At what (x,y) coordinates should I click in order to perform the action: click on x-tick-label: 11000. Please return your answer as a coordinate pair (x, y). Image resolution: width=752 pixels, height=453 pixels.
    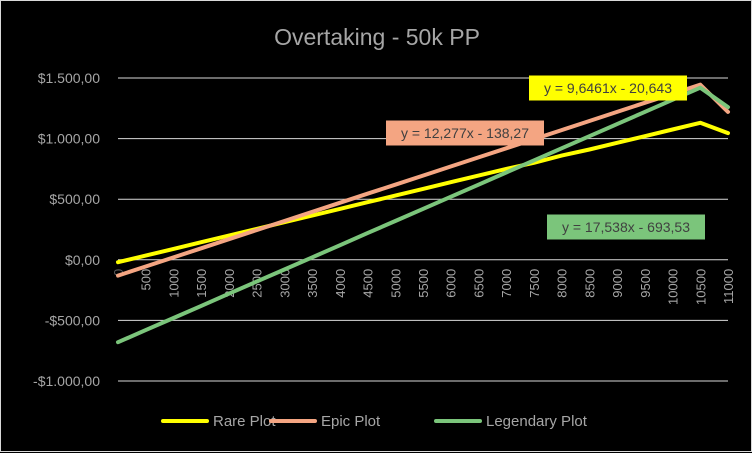
    Looking at the image, I should click on (728, 286).